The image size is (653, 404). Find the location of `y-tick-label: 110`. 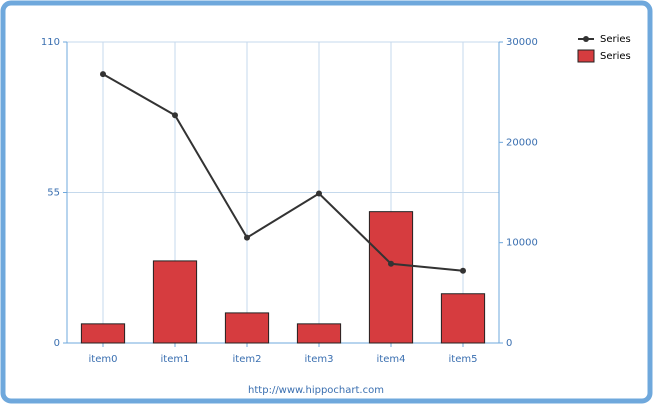

y-tick-label: 110 is located at coordinates (50, 42).